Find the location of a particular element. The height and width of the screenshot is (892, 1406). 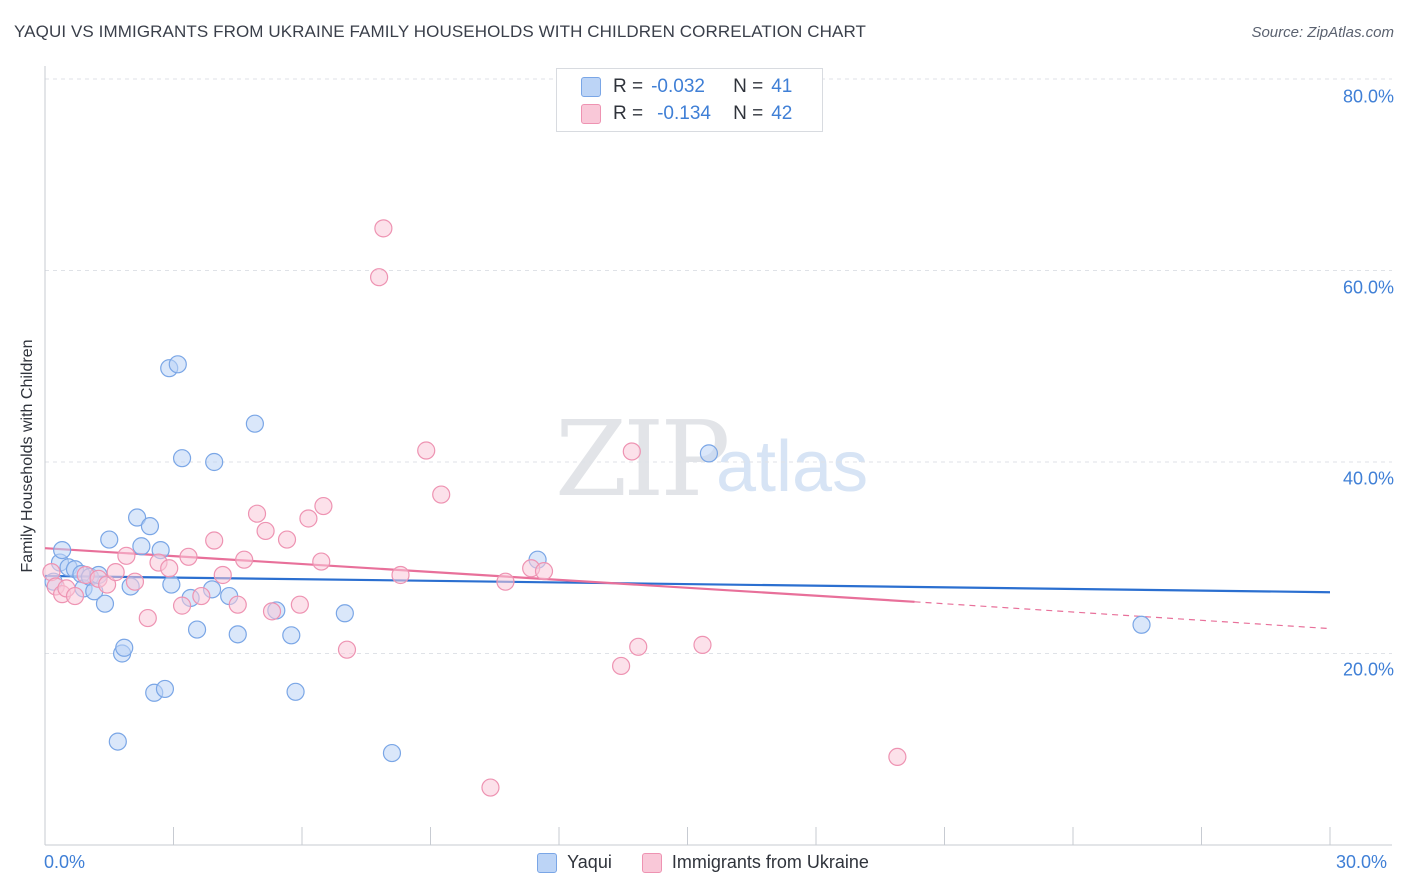

yaqui-legend-label: Yaqui is located at coordinates (589, 862).